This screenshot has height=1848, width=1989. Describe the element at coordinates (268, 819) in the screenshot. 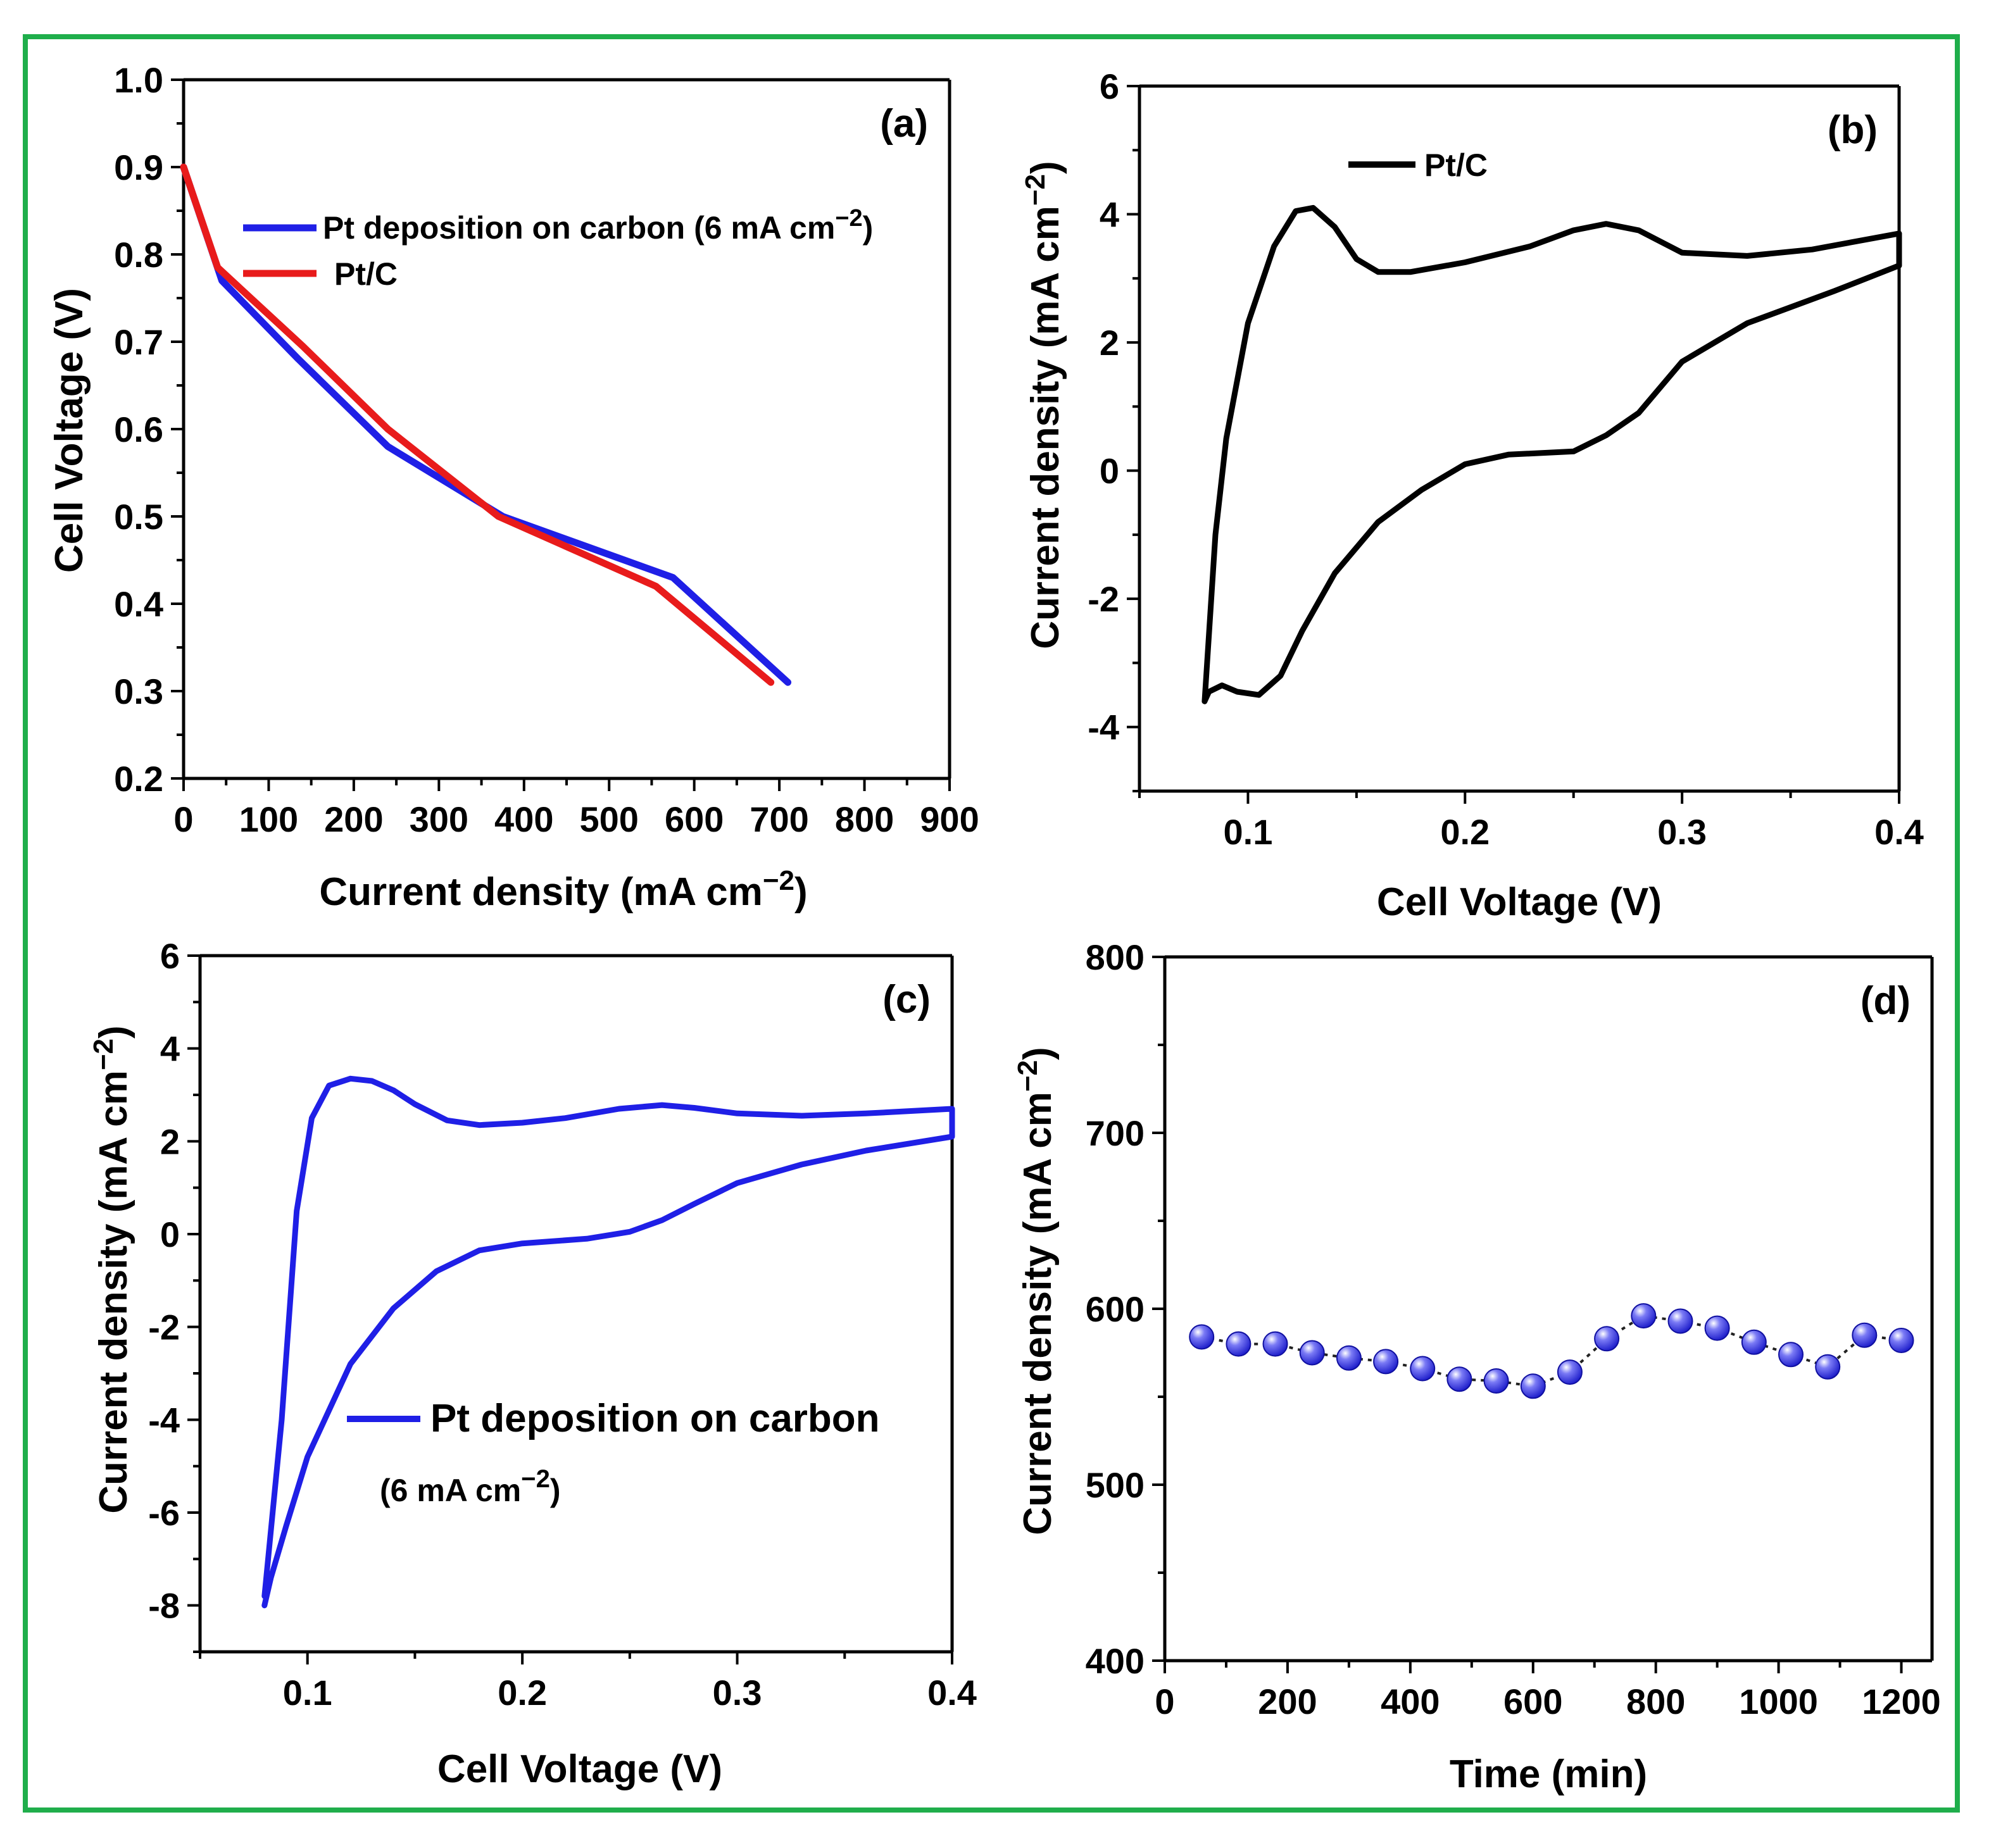

I see `x-tick-label: 100` at that location.